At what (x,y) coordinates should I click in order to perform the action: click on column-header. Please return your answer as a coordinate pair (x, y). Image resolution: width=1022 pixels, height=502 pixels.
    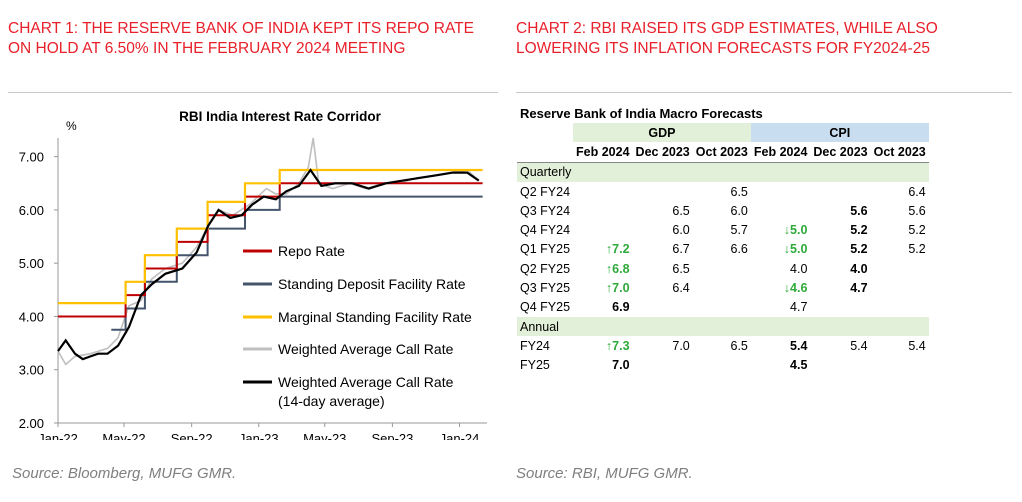
    Looking at the image, I should click on (545, 152).